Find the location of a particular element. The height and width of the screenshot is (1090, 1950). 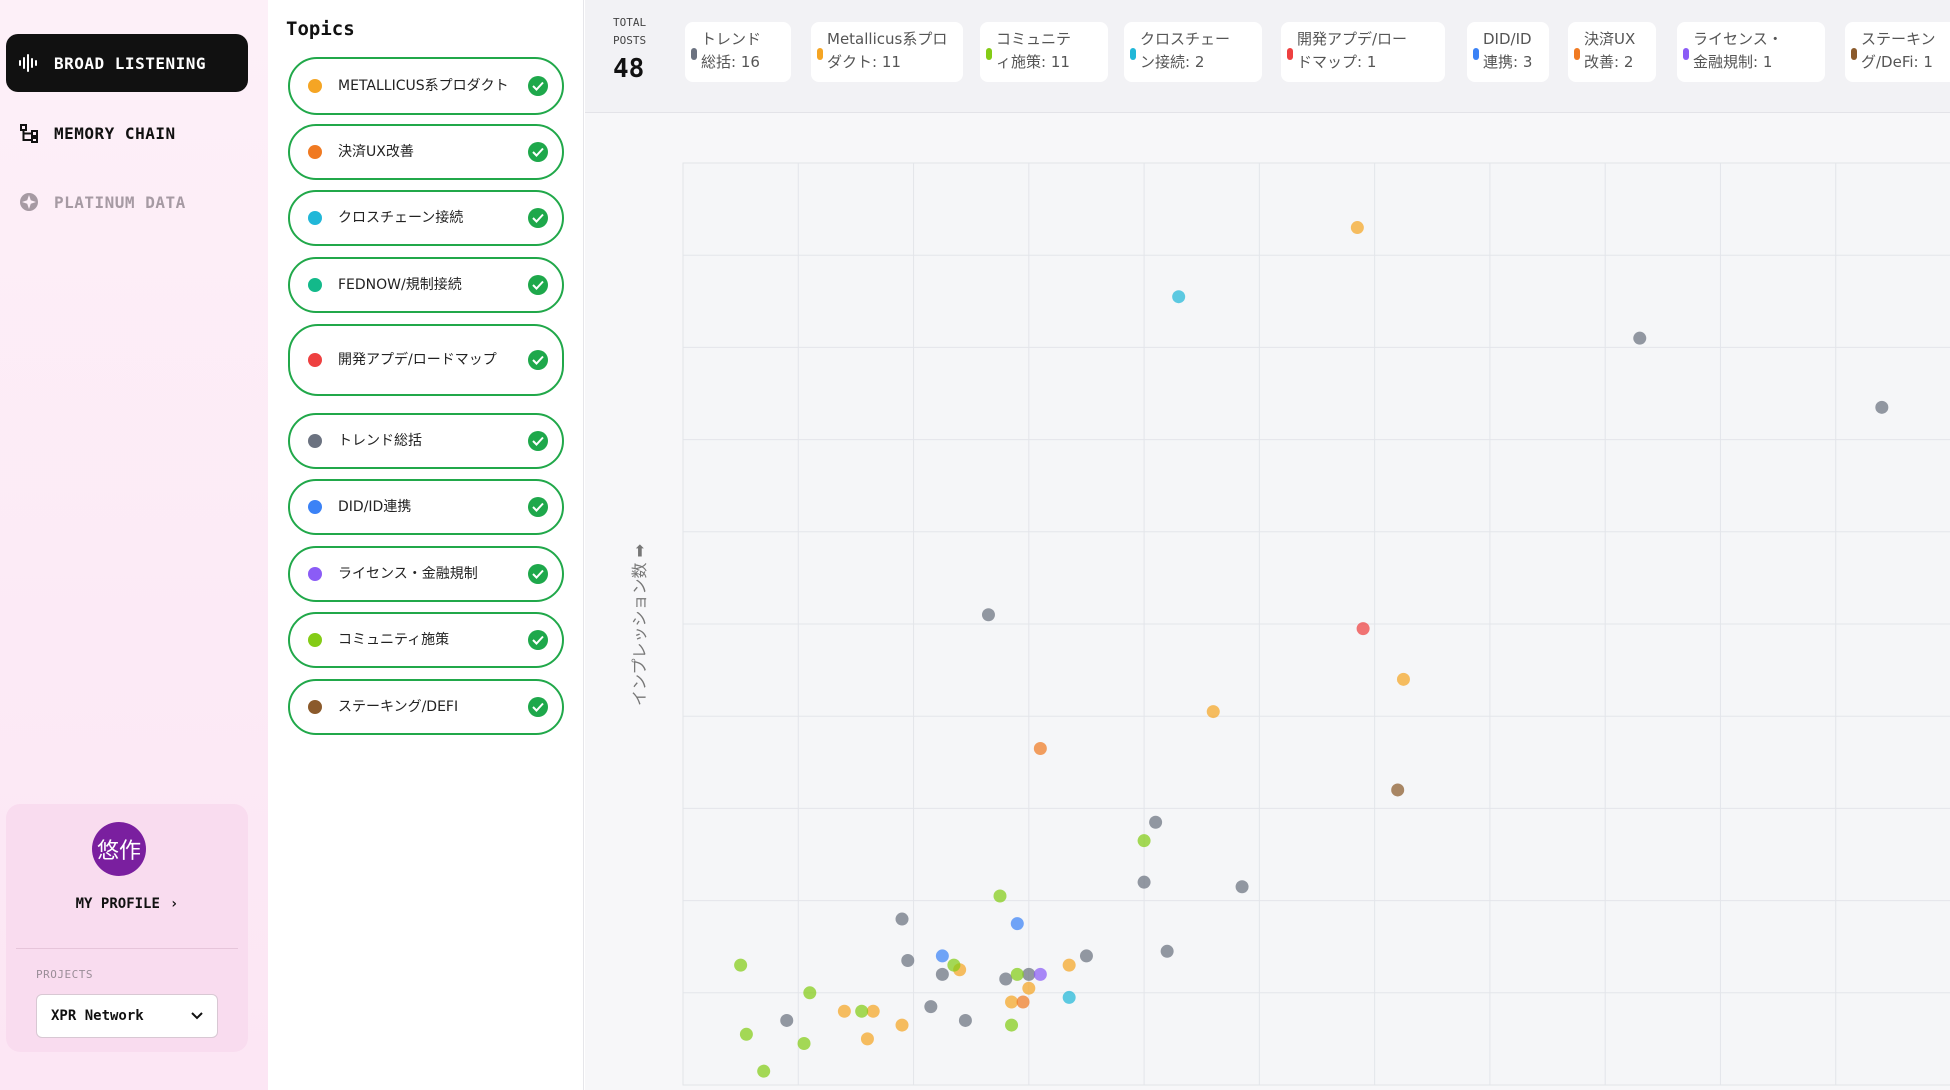

nav-item-label: Memory Chain is located at coordinates (115, 133).